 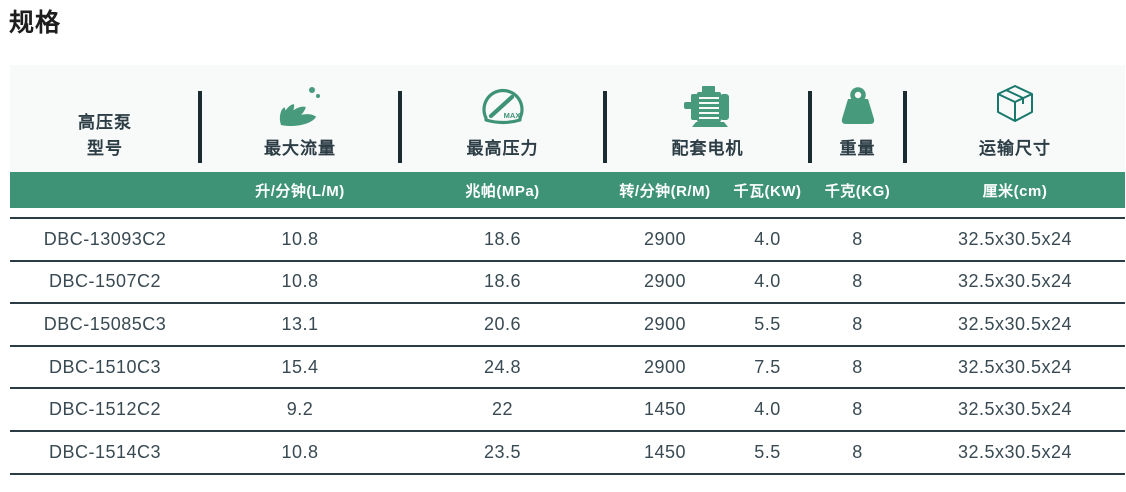 I want to click on cell-model: DBC-13093C2, so click(x=105, y=238).